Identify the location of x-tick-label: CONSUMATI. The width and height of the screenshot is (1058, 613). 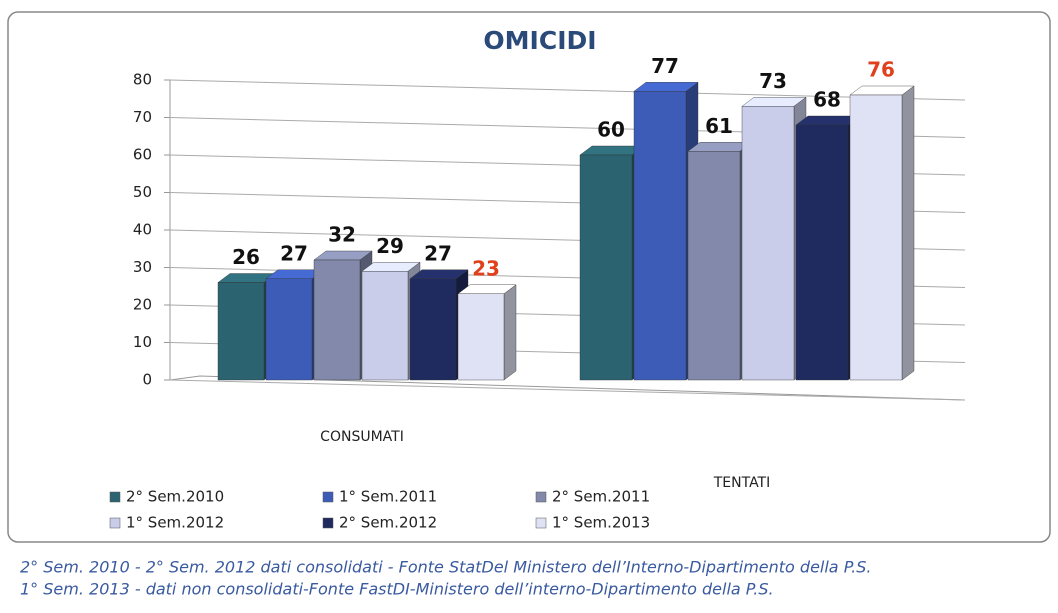
(362, 437).